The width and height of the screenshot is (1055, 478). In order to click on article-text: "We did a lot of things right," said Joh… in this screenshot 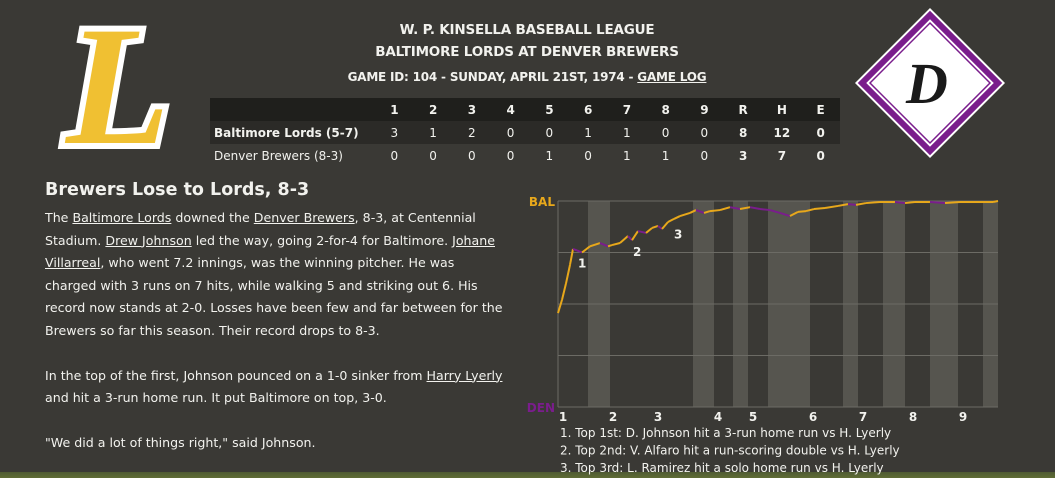, I will do `click(180, 442)`.